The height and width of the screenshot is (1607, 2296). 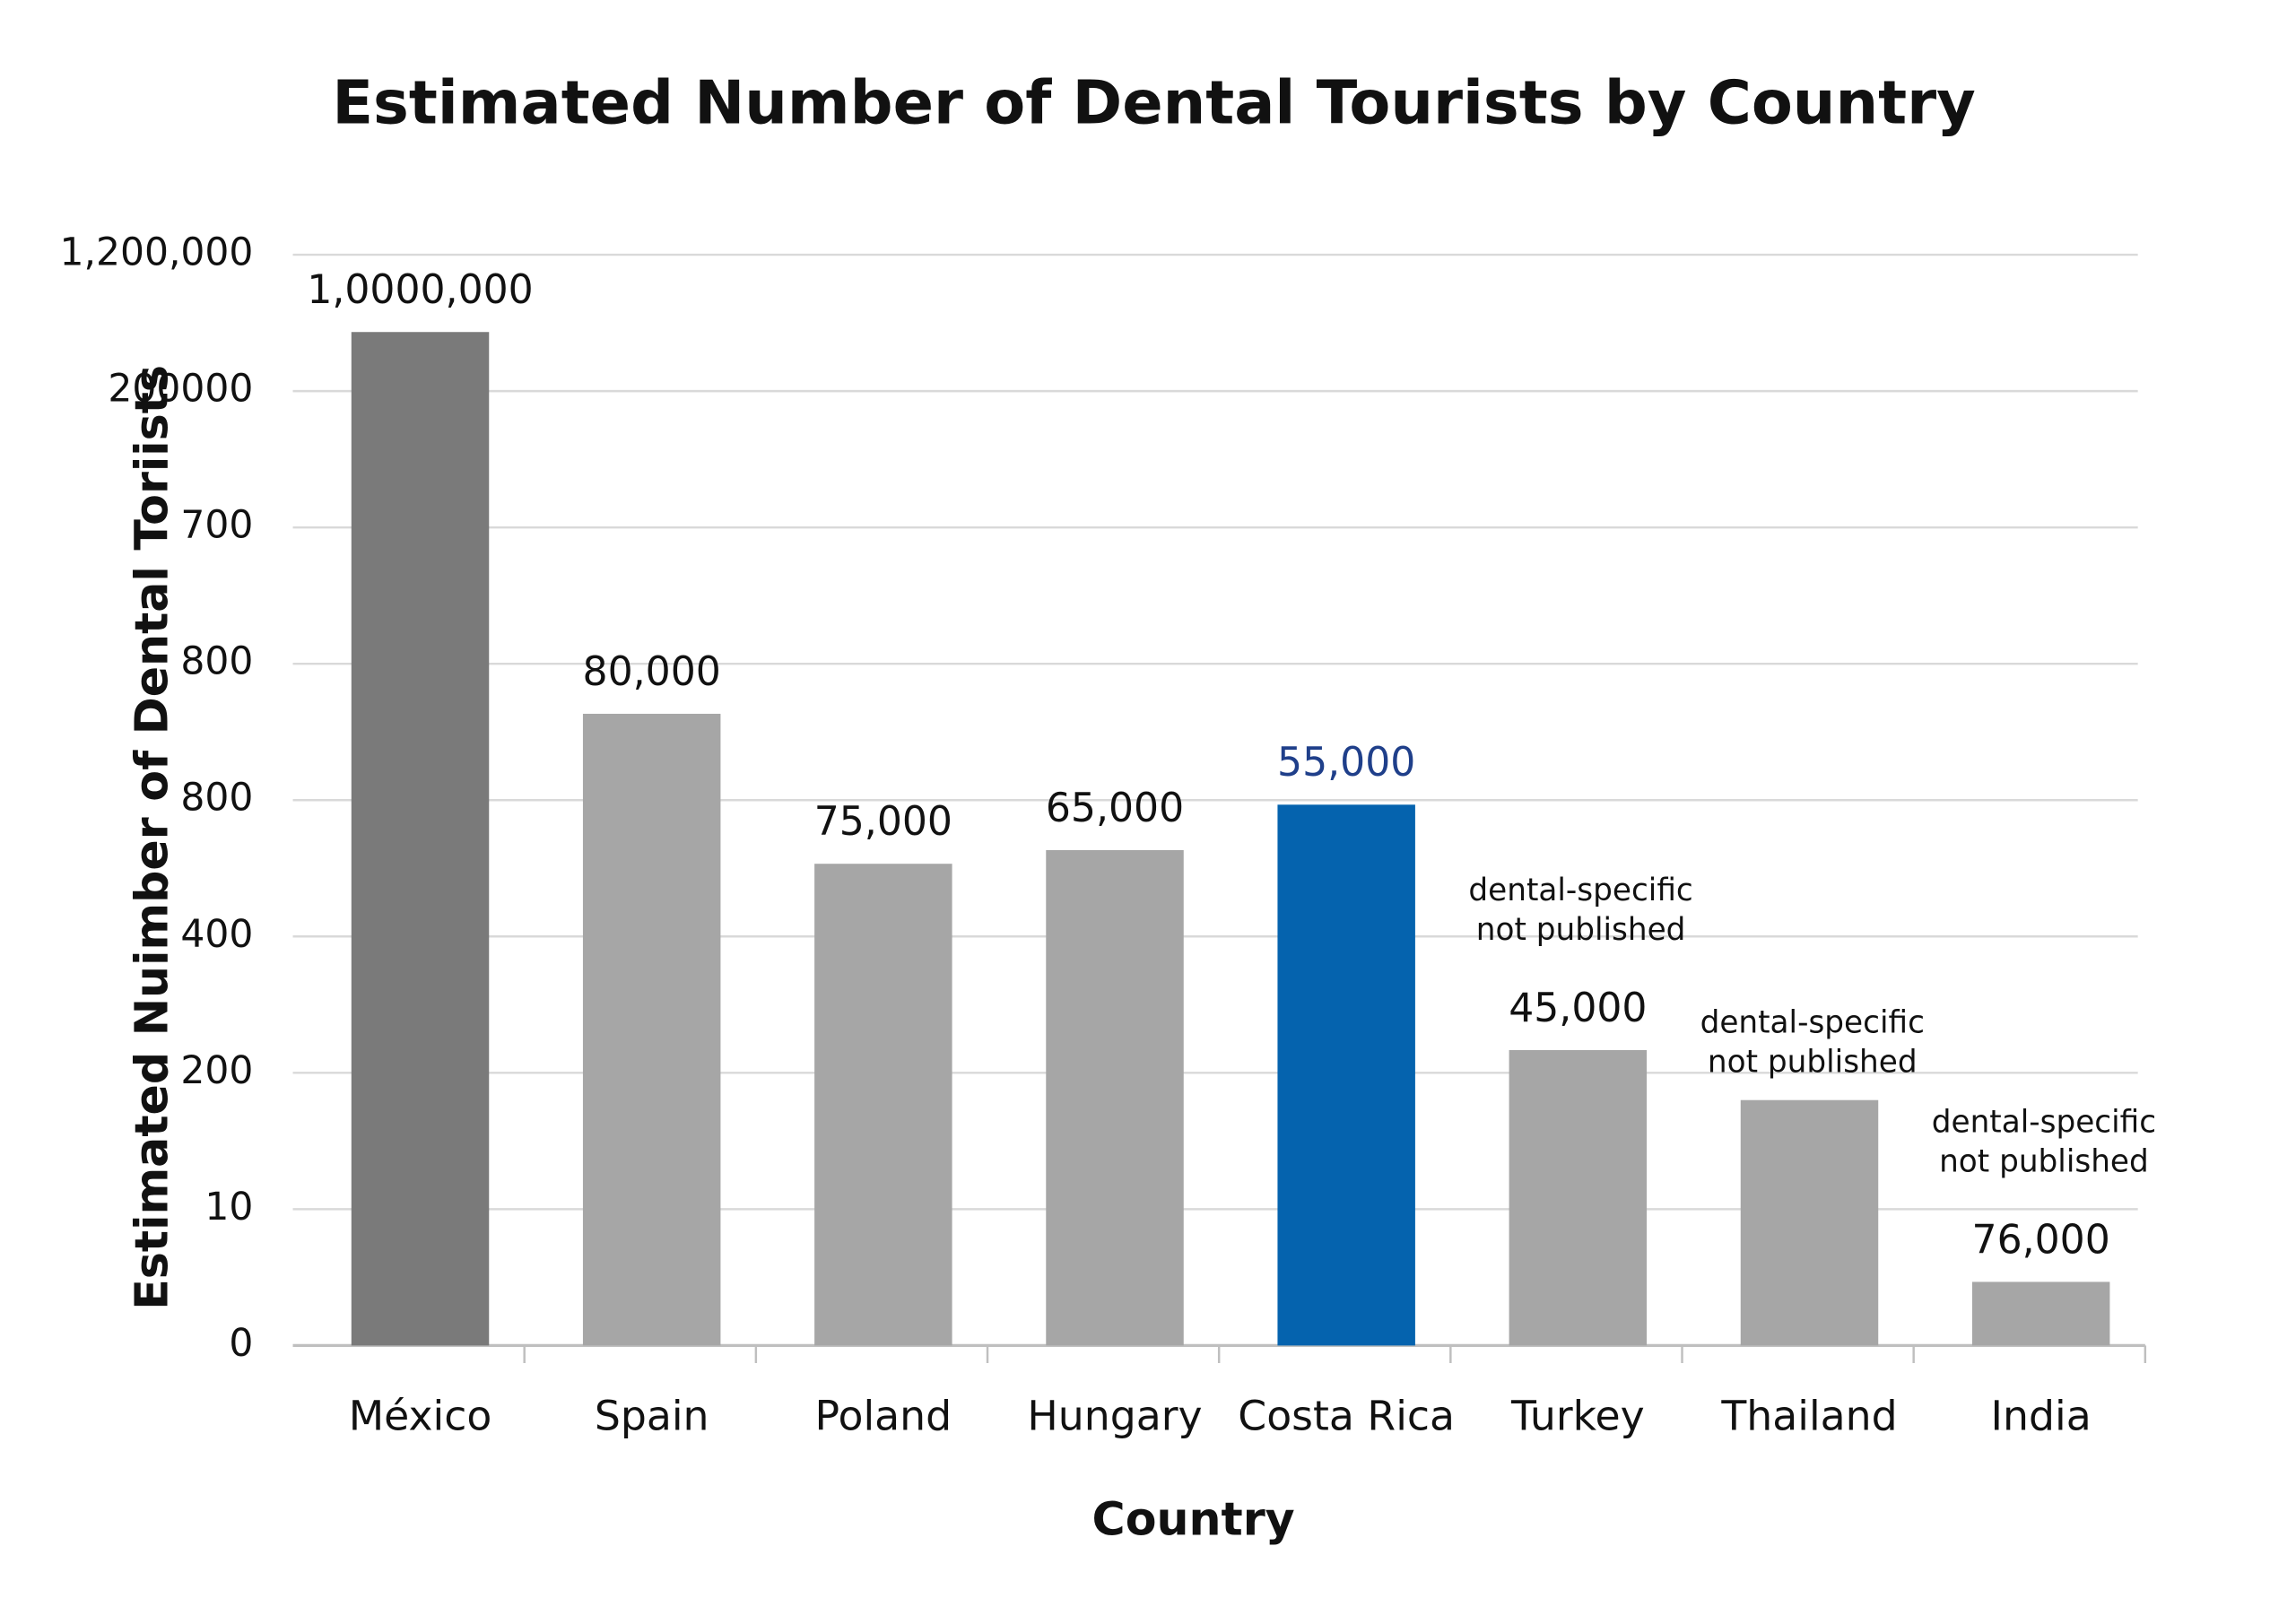 I want to click on value-label: 76,000, so click(x=2041, y=1240).